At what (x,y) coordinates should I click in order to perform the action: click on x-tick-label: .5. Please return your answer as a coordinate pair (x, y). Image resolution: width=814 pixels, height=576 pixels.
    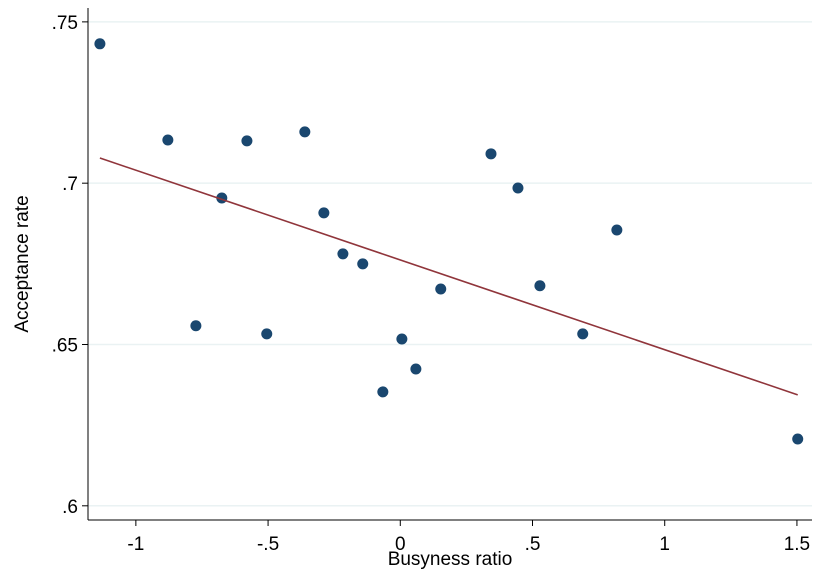
    Looking at the image, I should click on (533, 544).